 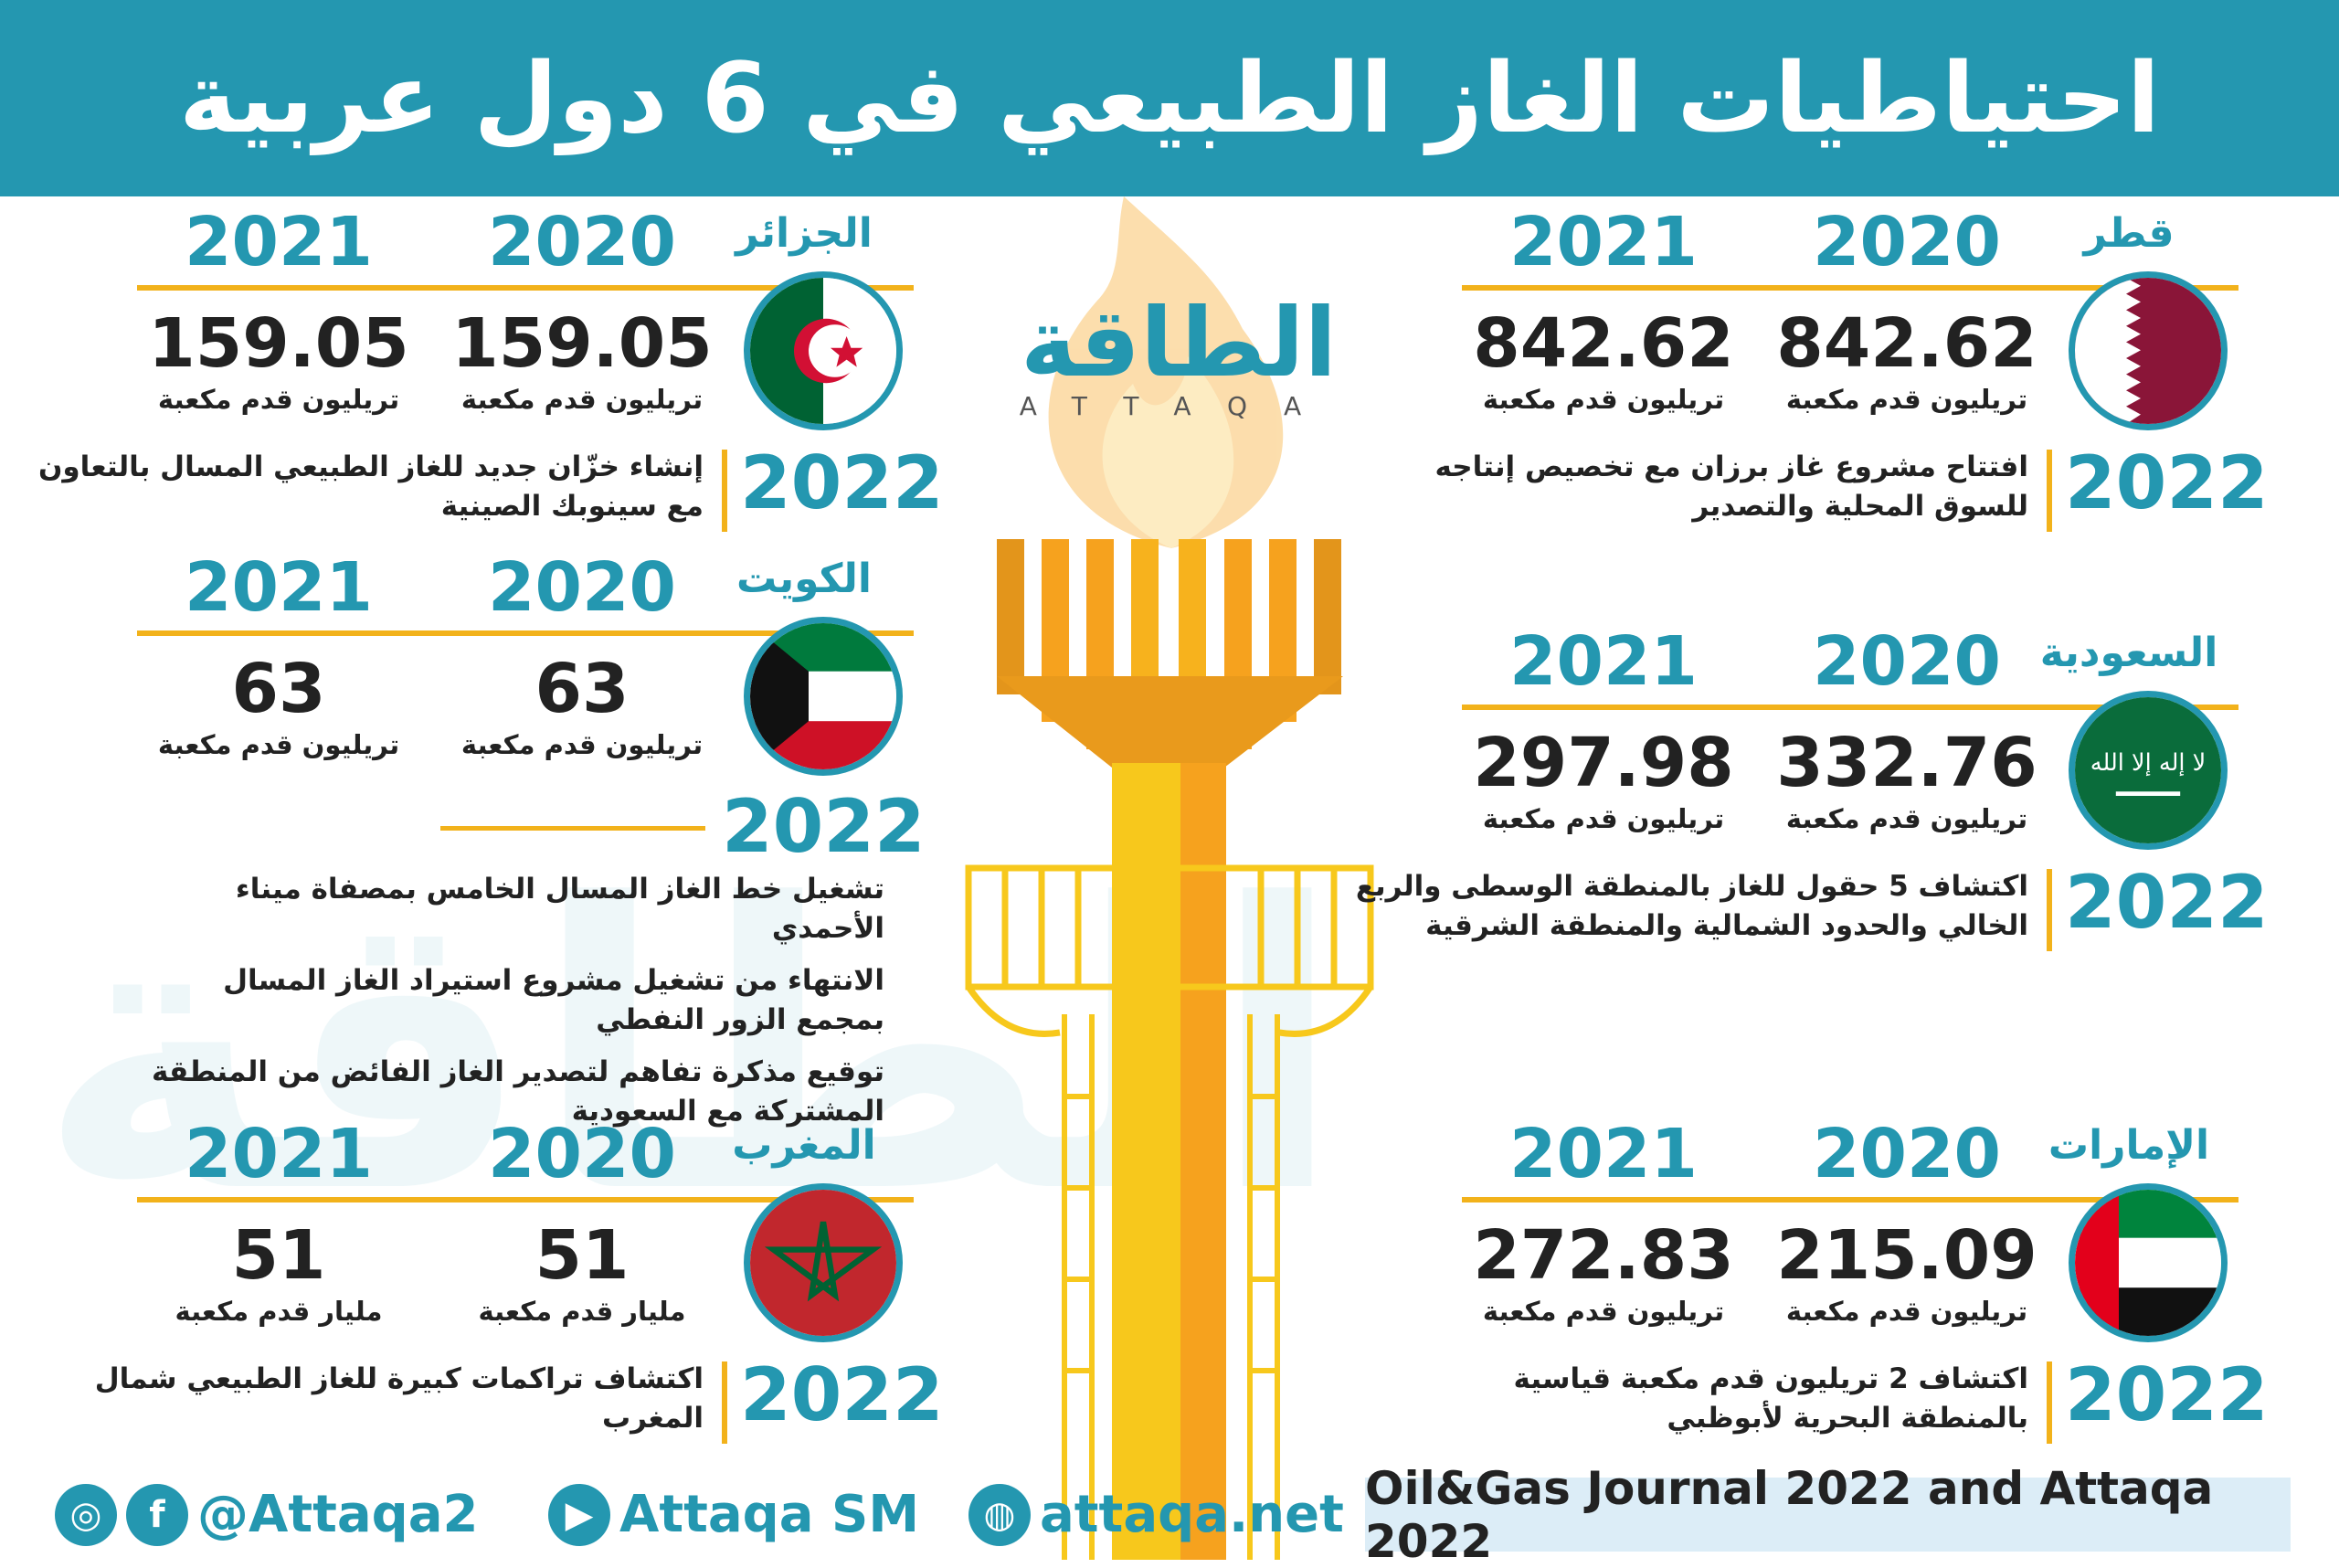 What do you see at coordinates (1907, 343) in the screenshot?
I see `reserve-2020-value: 842.62` at bounding box center [1907, 343].